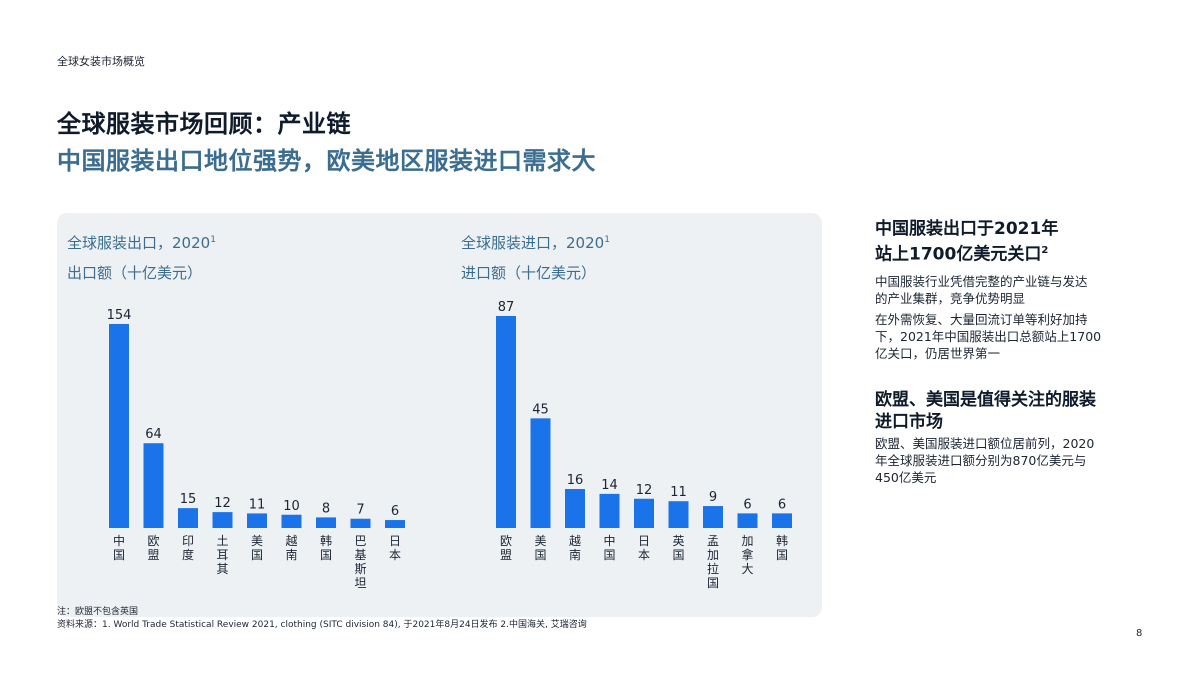 This screenshot has width=1200, height=675. Describe the element at coordinates (204, 124) in the screenshot. I see `page-title: 全球服装市场回顾：产业链` at that location.